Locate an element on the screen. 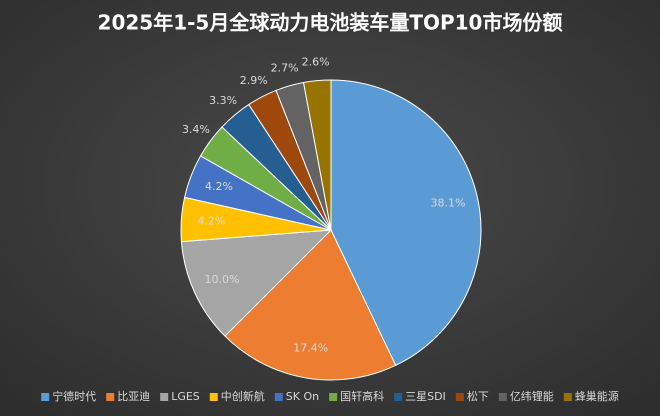 Image resolution: width=660 pixels, height=416 pixels. legend-label: 松下 is located at coordinates (478, 396).